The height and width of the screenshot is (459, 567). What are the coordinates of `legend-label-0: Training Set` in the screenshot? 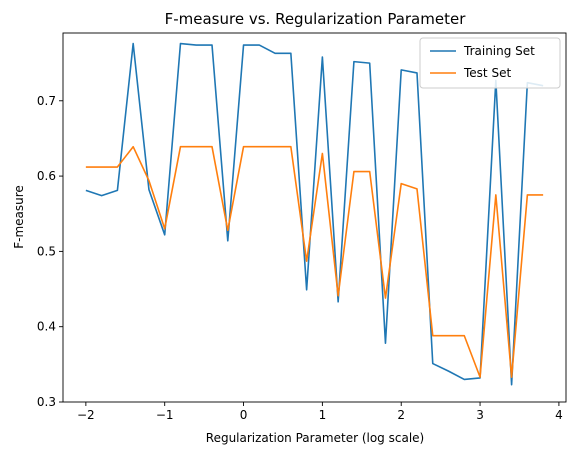 It's located at (499, 51).